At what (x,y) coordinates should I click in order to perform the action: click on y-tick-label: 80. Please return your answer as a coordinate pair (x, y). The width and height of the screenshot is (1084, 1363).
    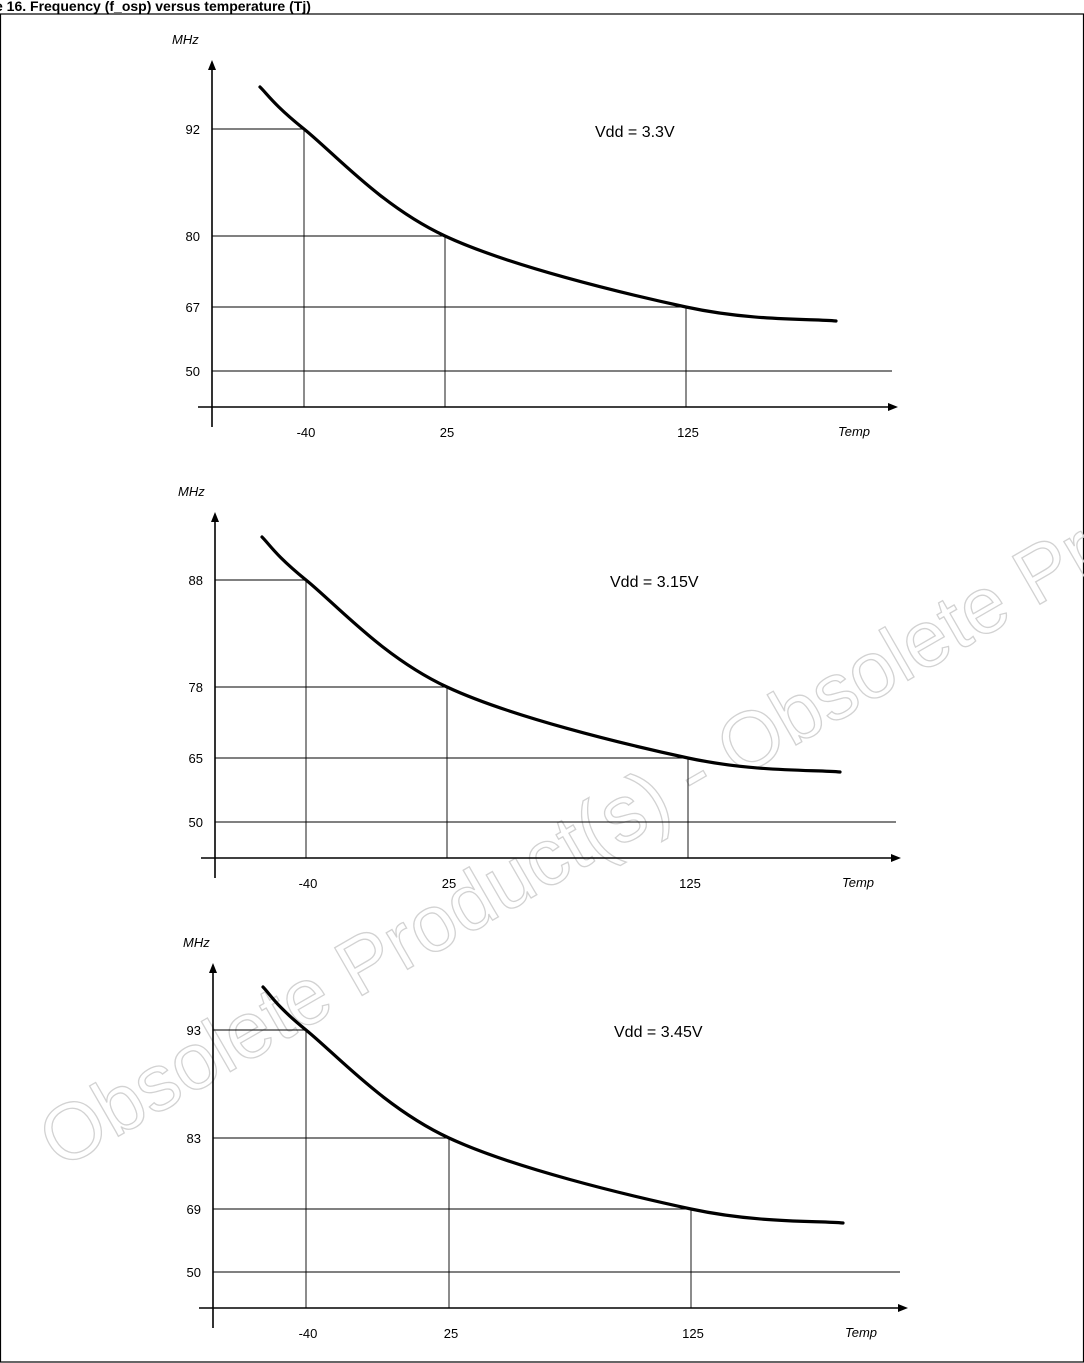
    Looking at the image, I should click on (193, 236).